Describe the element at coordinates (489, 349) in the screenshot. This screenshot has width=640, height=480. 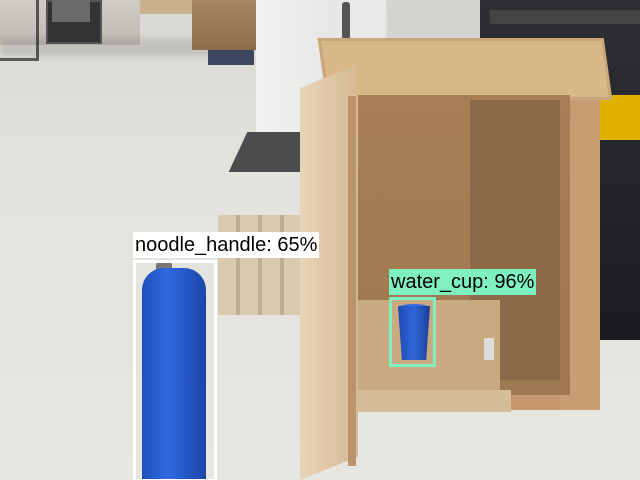
I see `hinge` at that location.